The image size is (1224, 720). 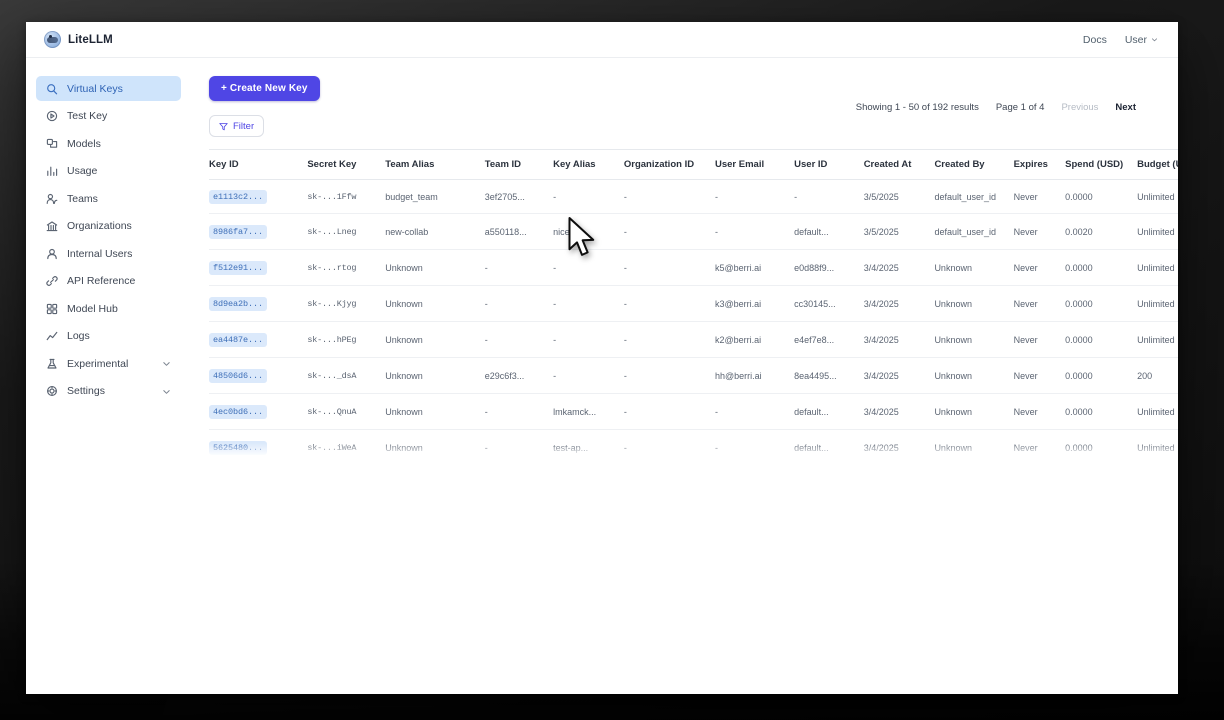 What do you see at coordinates (755, 165) in the screenshot?
I see `column-header-user-email: User Email` at bounding box center [755, 165].